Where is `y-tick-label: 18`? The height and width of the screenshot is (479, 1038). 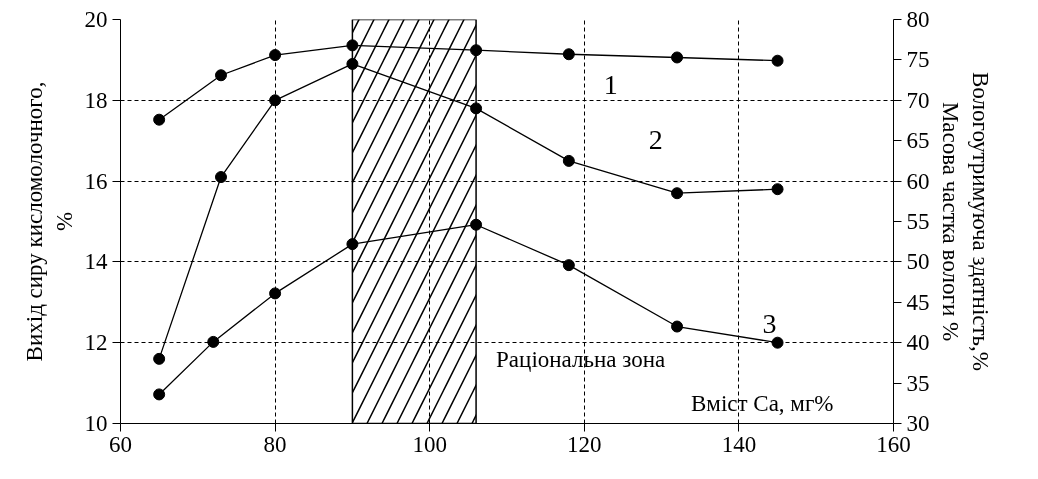
y-tick-label: 18 is located at coordinates (96, 100).